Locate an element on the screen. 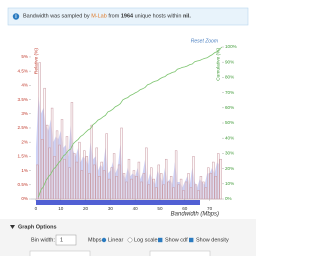 The image size is (320, 256). linear-label: Linear is located at coordinates (115, 240).